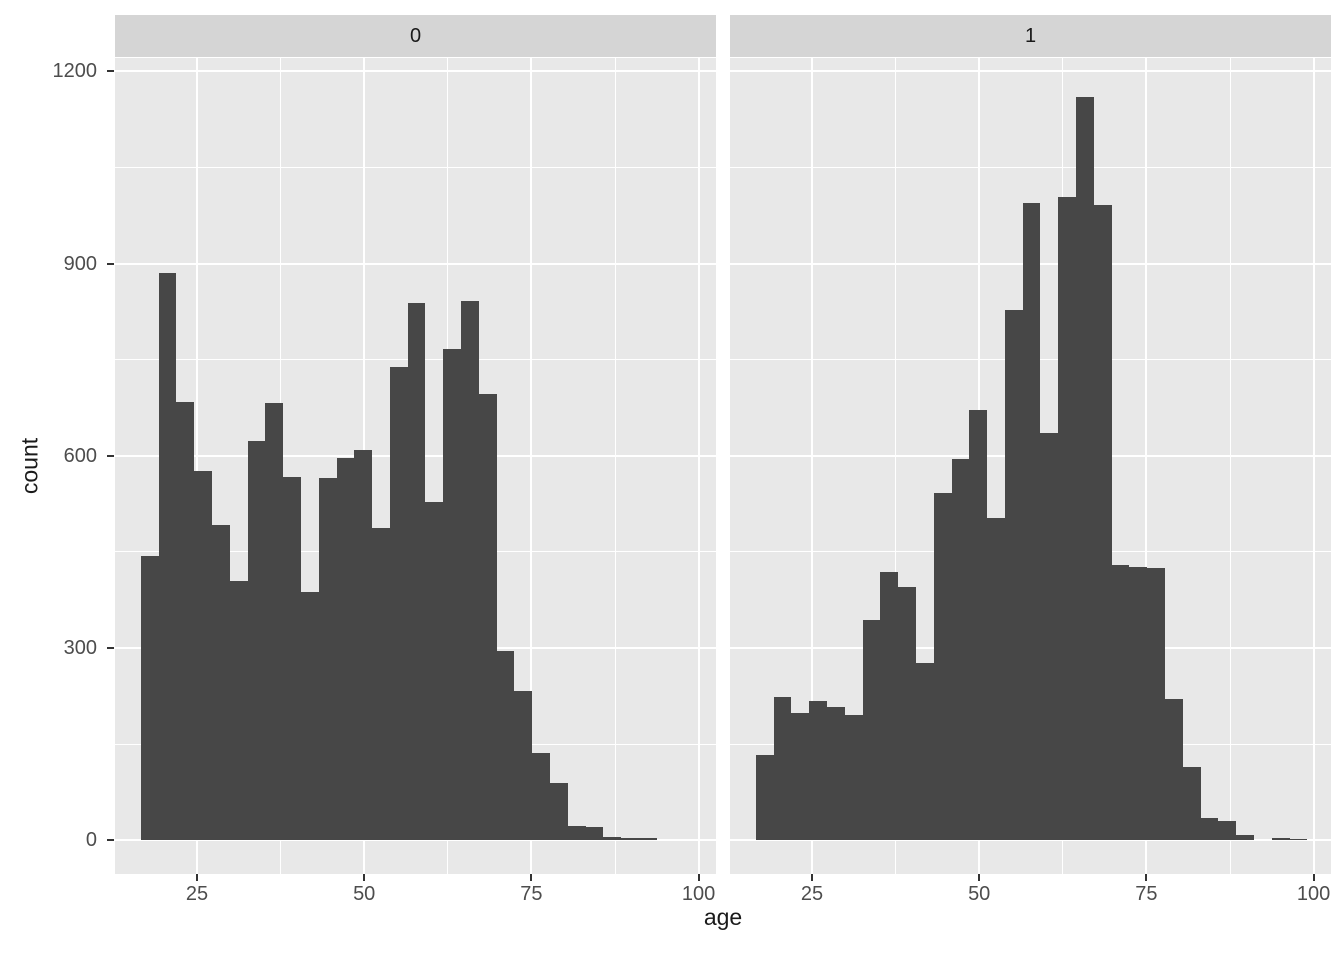 The image size is (1344, 960). I want to click on y-tick-label: 300, so click(80, 648).